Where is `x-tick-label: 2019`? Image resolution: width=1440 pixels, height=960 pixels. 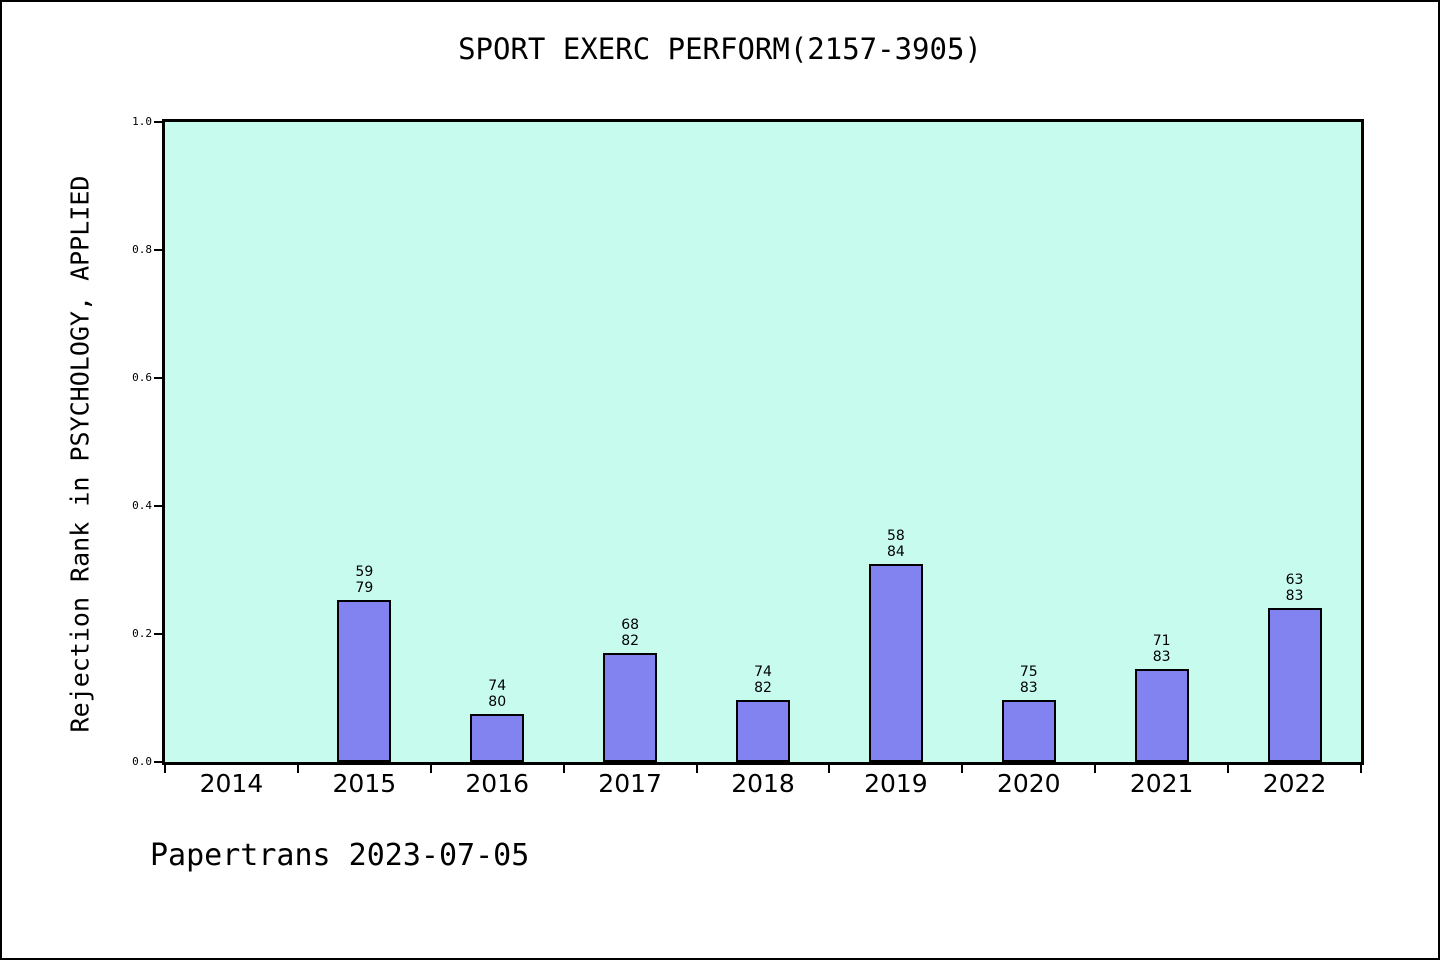 x-tick-label: 2019 is located at coordinates (896, 783).